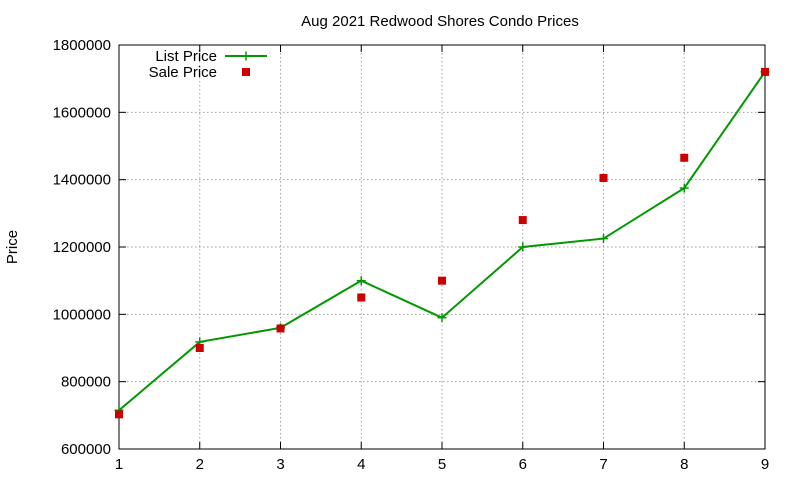 Image resolution: width=800 pixels, height=480 pixels. What do you see at coordinates (82, 112) in the screenshot?
I see `y-tick-label: 1600000` at bounding box center [82, 112].